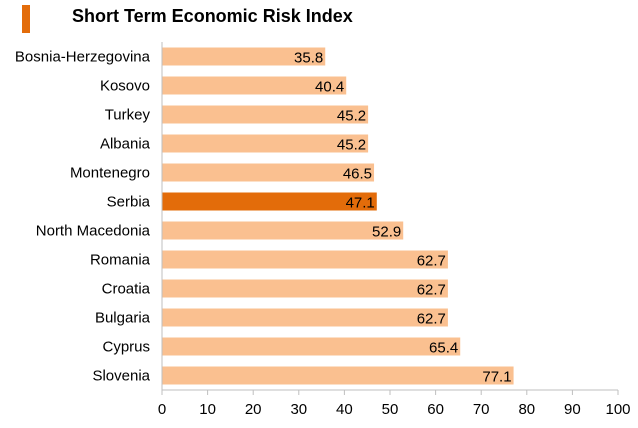 The height and width of the screenshot is (428, 638). What do you see at coordinates (435, 409) in the screenshot?
I see `x-tick-label: 60` at bounding box center [435, 409].